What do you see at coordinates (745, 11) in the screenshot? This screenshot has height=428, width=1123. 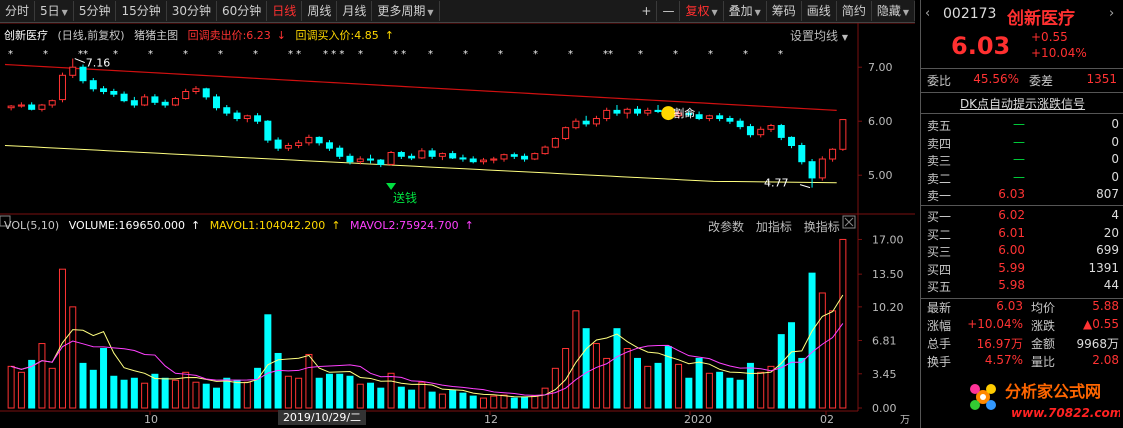 I see `tool-button-3: 叠加 ▼` at bounding box center [745, 11].